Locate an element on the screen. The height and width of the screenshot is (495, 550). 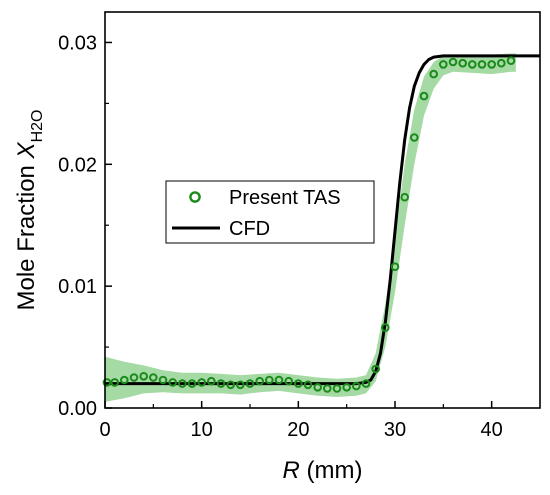
y-axis-title-symbol: X is located at coordinates (26, 150).